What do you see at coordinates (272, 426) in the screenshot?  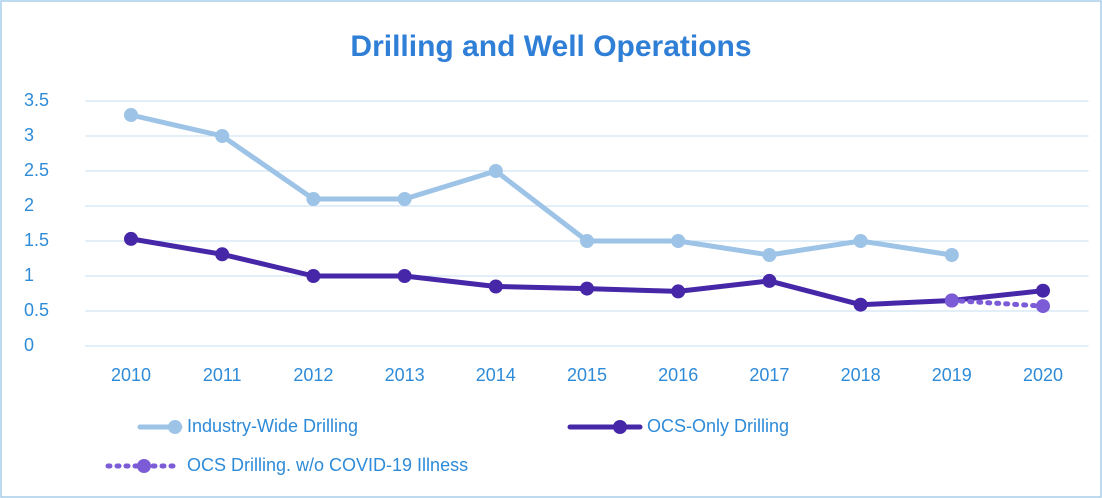 I see `legend-label: Industry-Wide Drilling` at bounding box center [272, 426].